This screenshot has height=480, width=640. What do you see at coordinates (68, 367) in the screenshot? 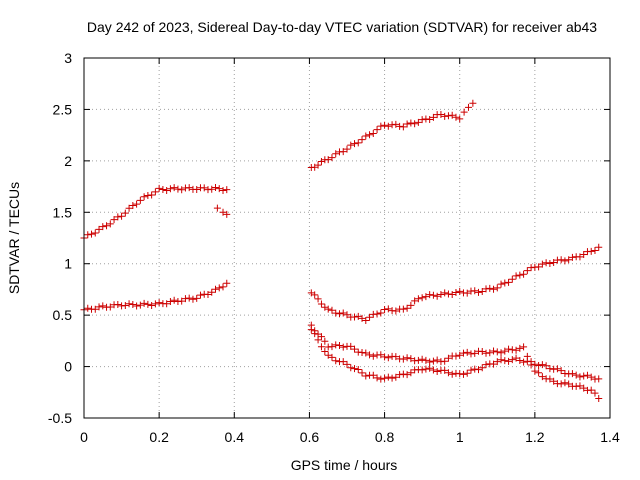
I see `y-tick-label: 0` at bounding box center [68, 367].